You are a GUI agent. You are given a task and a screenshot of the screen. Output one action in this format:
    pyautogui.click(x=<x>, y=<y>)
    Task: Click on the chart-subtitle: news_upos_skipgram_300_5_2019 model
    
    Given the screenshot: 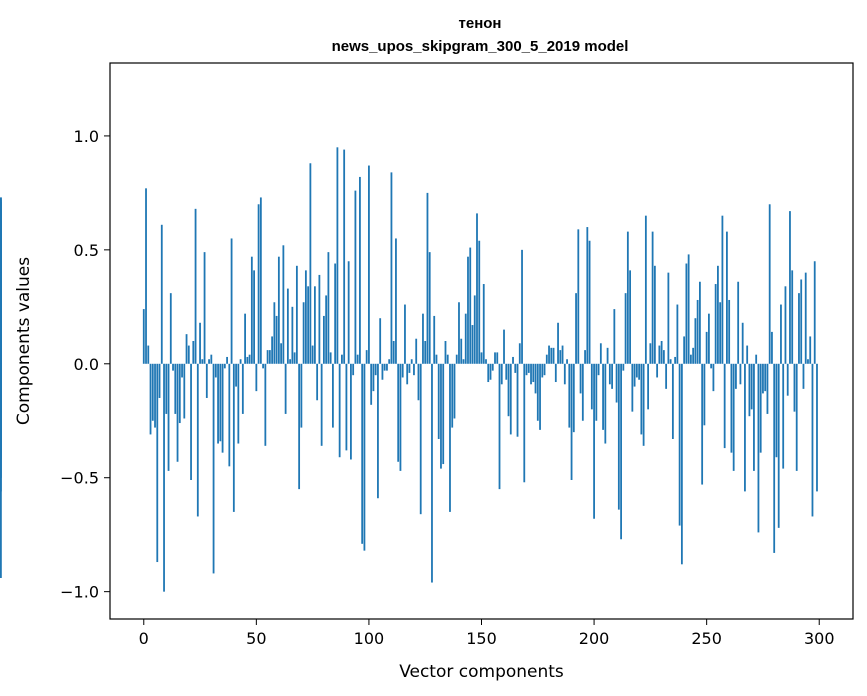 What is the action you would take?
    pyautogui.click(x=480, y=46)
    